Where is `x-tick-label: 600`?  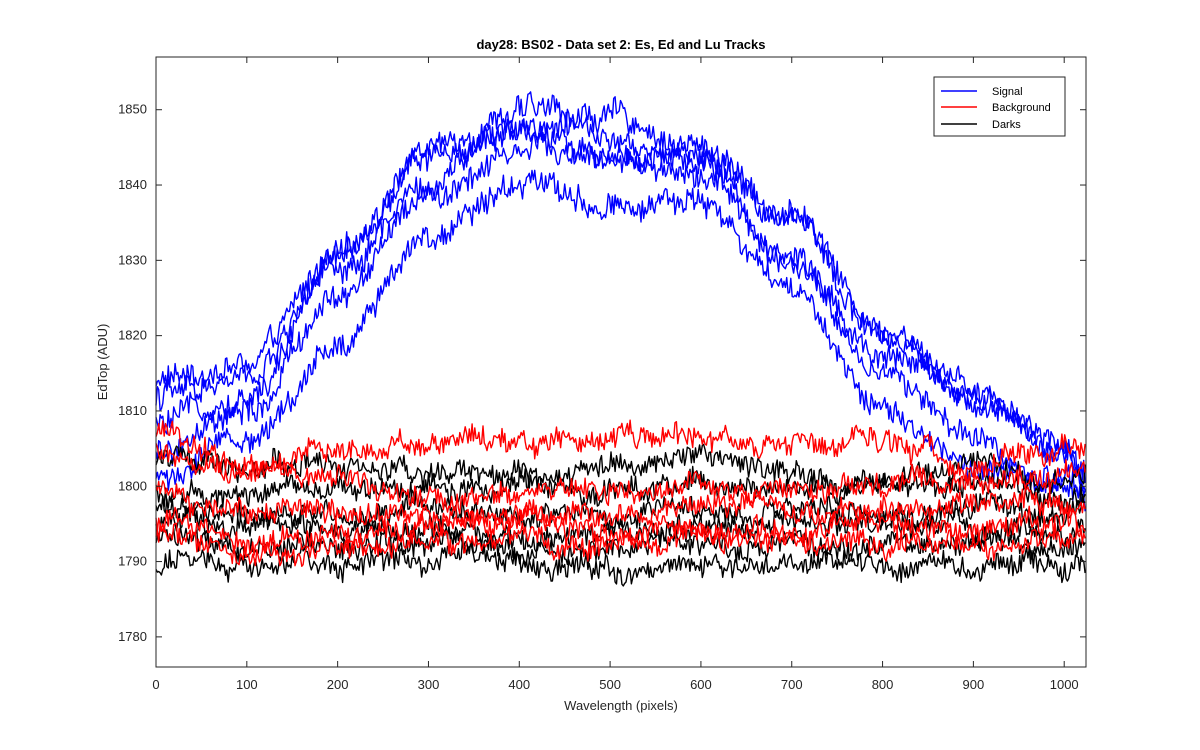 x-tick-label: 600 is located at coordinates (701, 684).